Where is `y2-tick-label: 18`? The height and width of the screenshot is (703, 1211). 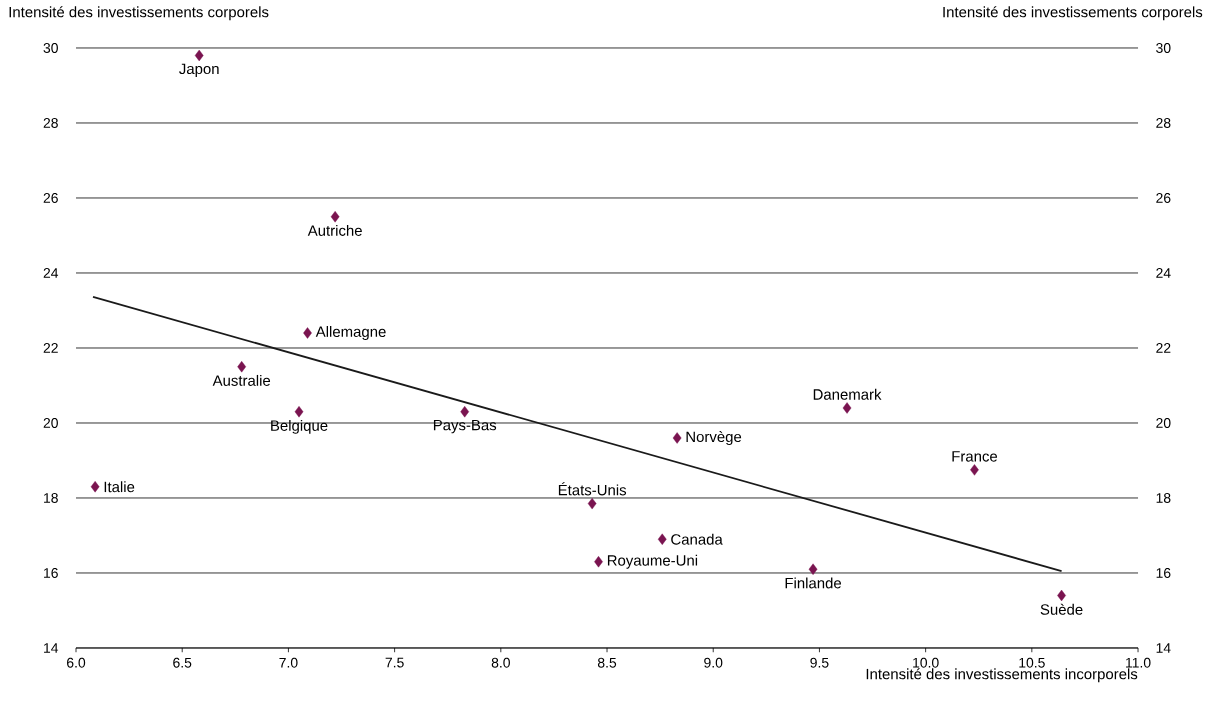 y2-tick-label: 18 is located at coordinates (1163, 498).